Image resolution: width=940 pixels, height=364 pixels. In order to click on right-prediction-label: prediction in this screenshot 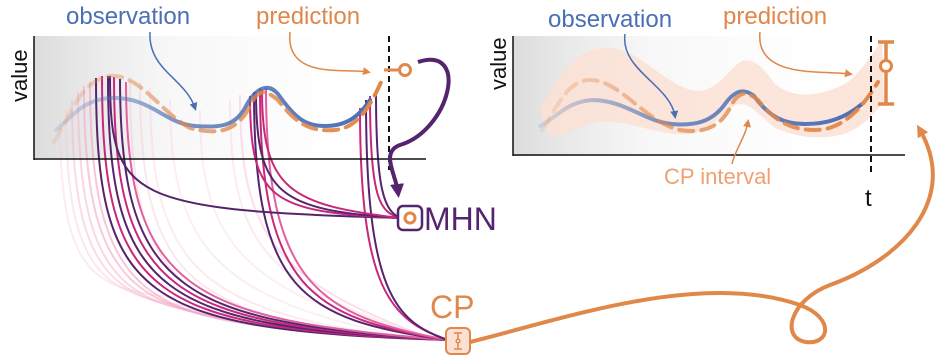, I will do `click(775, 16)`.